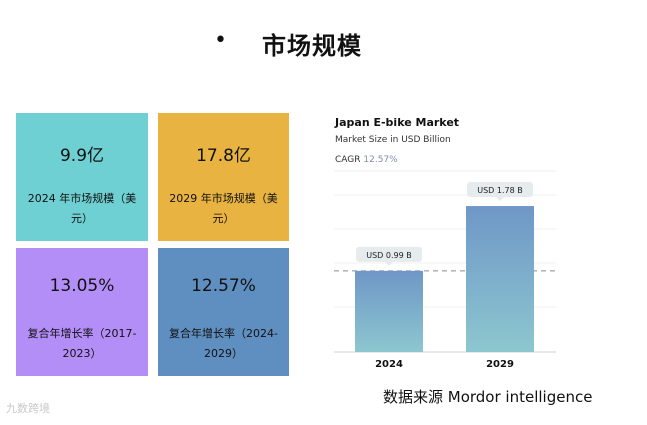  I want to click on card-value: 17.8亿, so click(223, 156).